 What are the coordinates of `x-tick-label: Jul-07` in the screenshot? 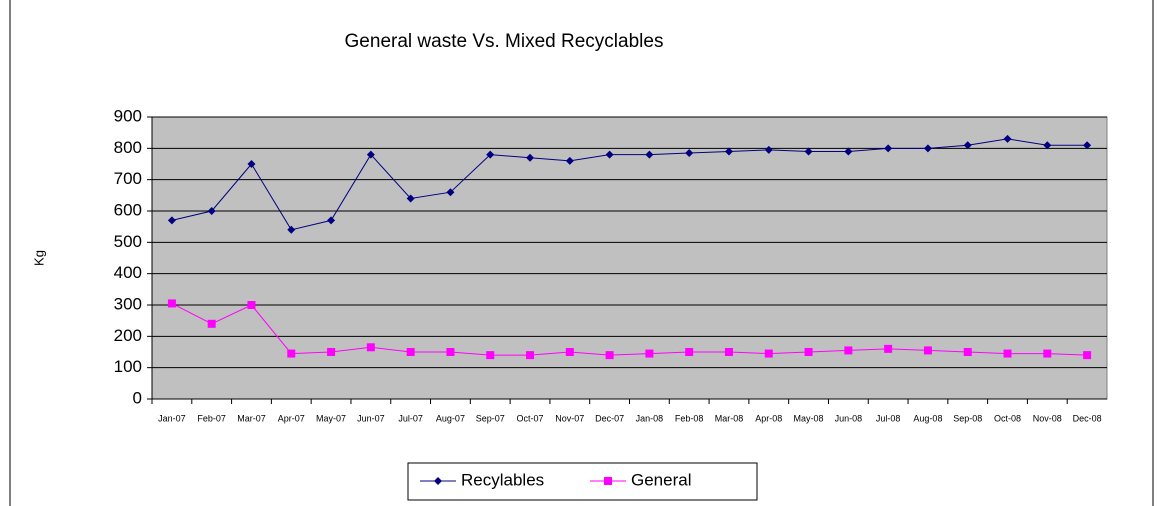 It's located at (410, 418).